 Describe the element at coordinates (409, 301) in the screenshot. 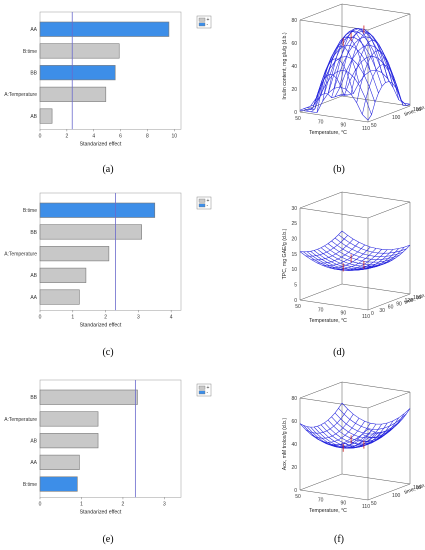

I see `y-tick-label: 120` at that location.